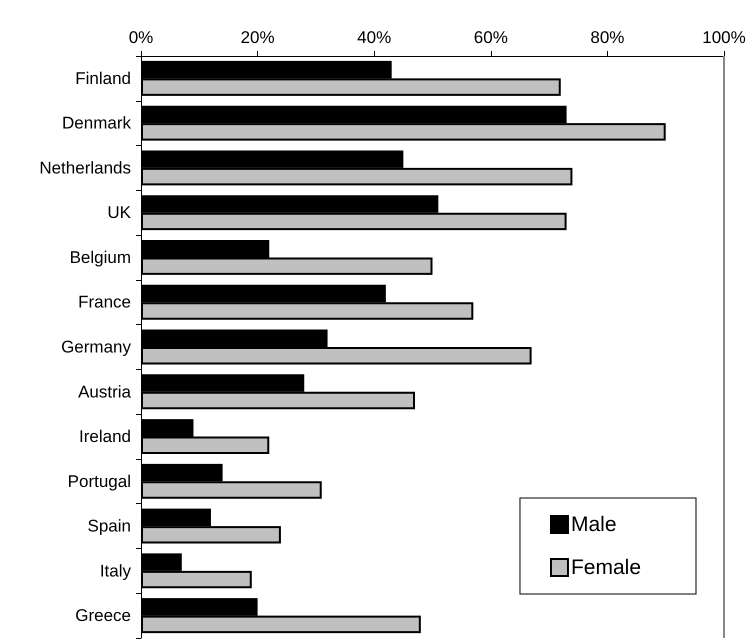  What do you see at coordinates (491, 37) in the screenshot?
I see `x-tick-label: 60%` at bounding box center [491, 37].